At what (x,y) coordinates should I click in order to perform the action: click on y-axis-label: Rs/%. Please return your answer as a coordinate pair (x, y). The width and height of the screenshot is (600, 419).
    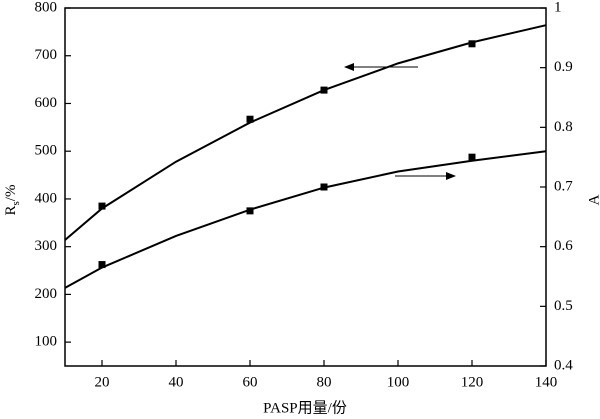
    Looking at the image, I should click on (12, 200).